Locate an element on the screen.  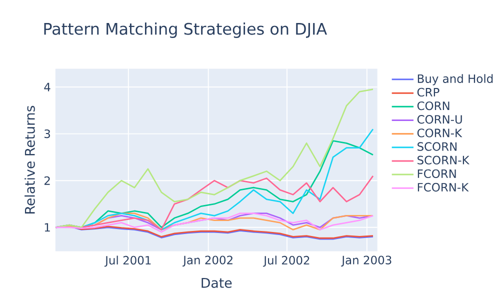
x-tick-label: Jan 2003 is located at coordinates (366, 261).